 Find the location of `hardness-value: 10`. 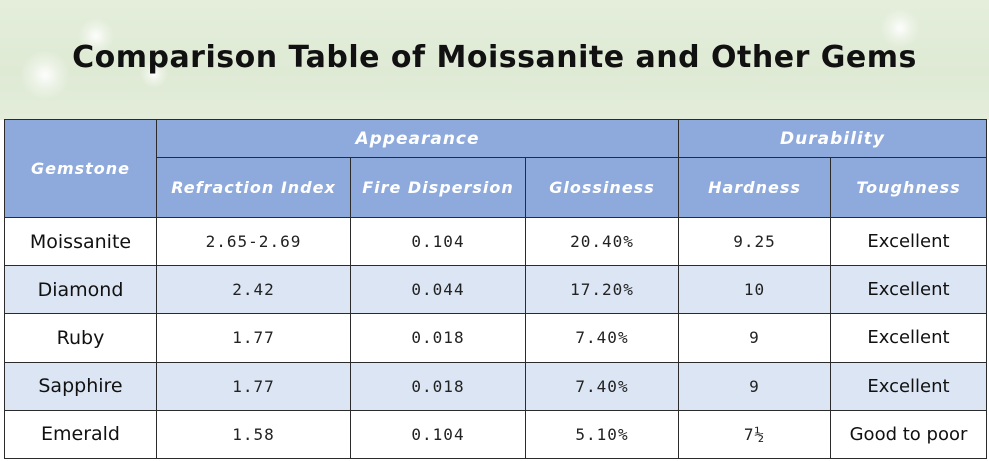

hardness-value: 10 is located at coordinates (754, 290).